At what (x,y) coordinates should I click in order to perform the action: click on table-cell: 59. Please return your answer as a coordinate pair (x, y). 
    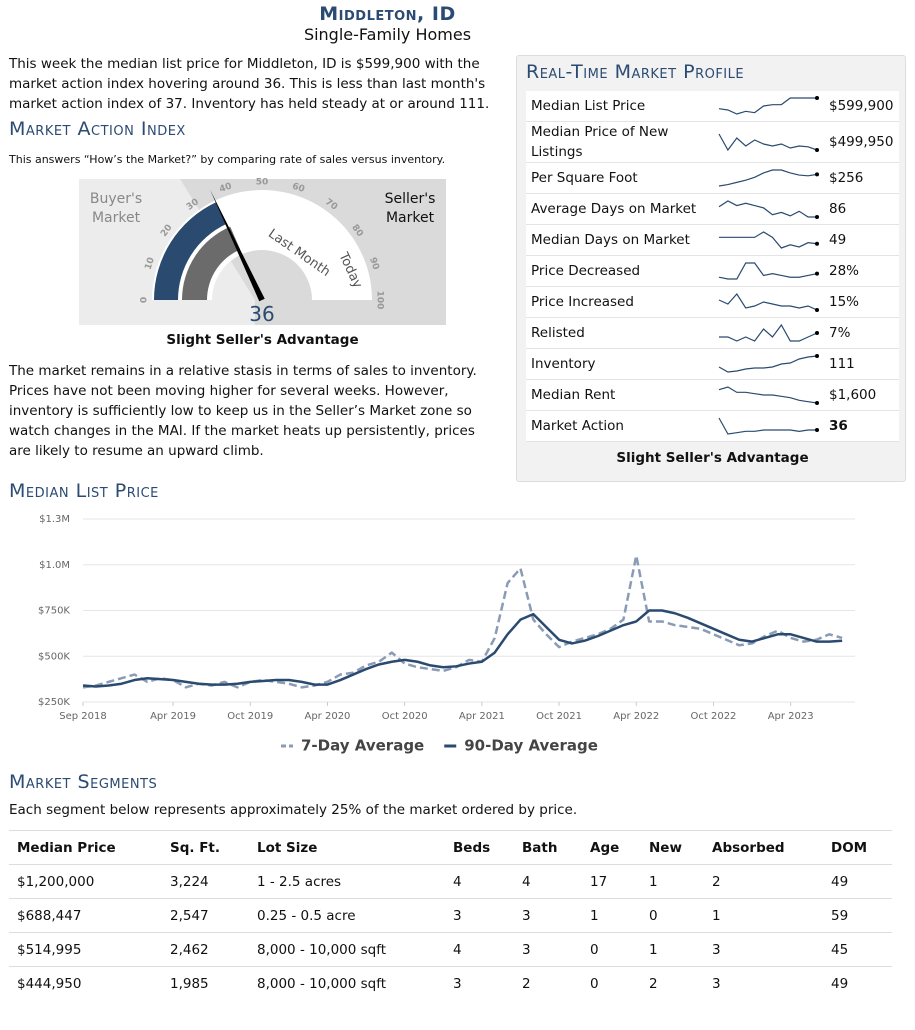
    Looking at the image, I should click on (857, 915).